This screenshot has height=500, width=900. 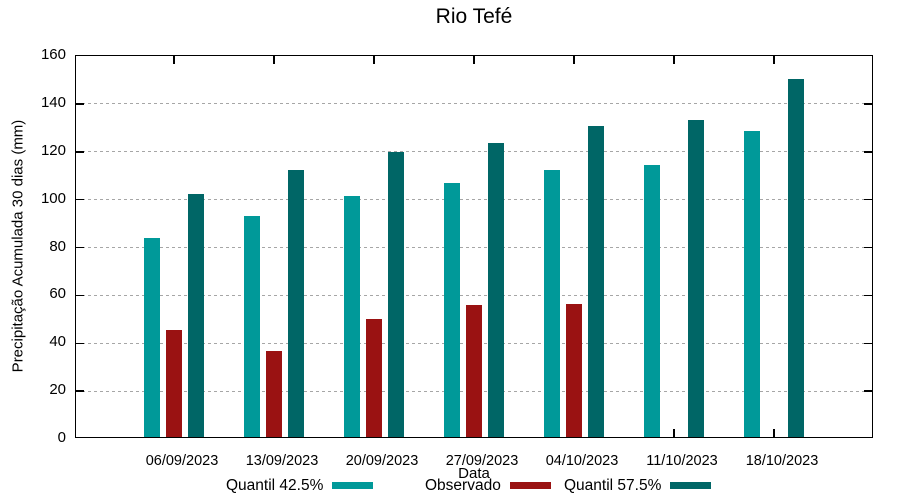 What do you see at coordinates (474, 295) in the screenshot?
I see `gridline-y60` at bounding box center [474, 295].